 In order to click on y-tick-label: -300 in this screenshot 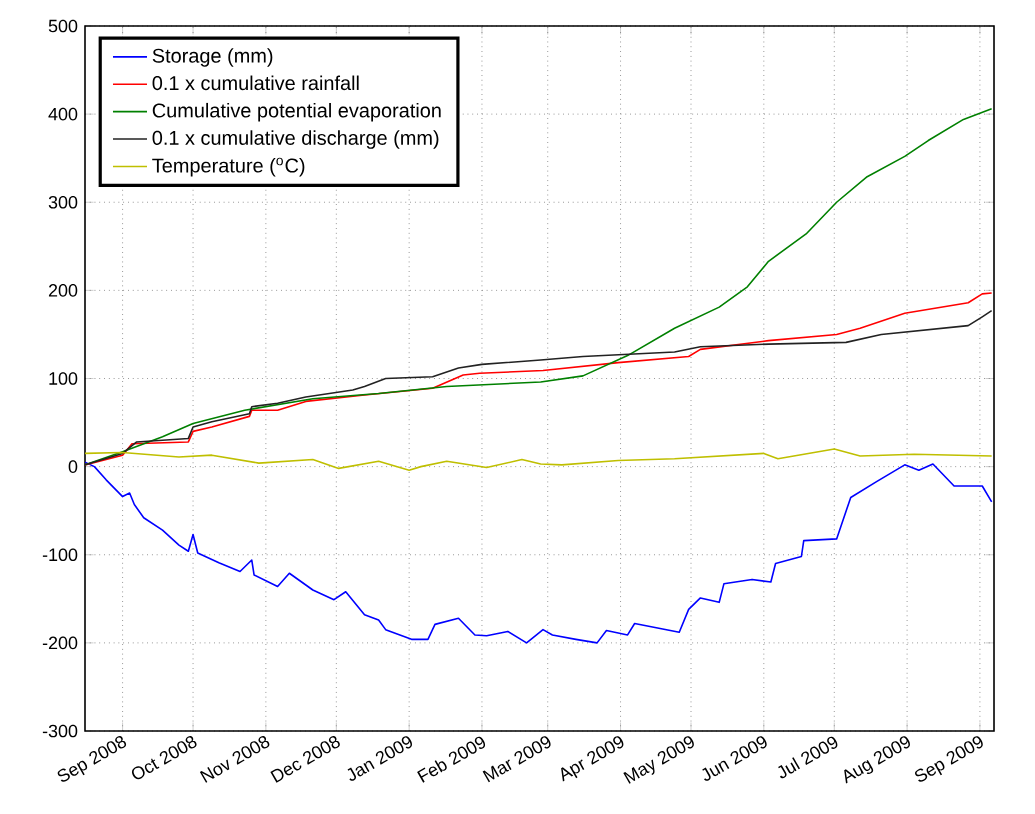, I will do `click(60, 731)`.